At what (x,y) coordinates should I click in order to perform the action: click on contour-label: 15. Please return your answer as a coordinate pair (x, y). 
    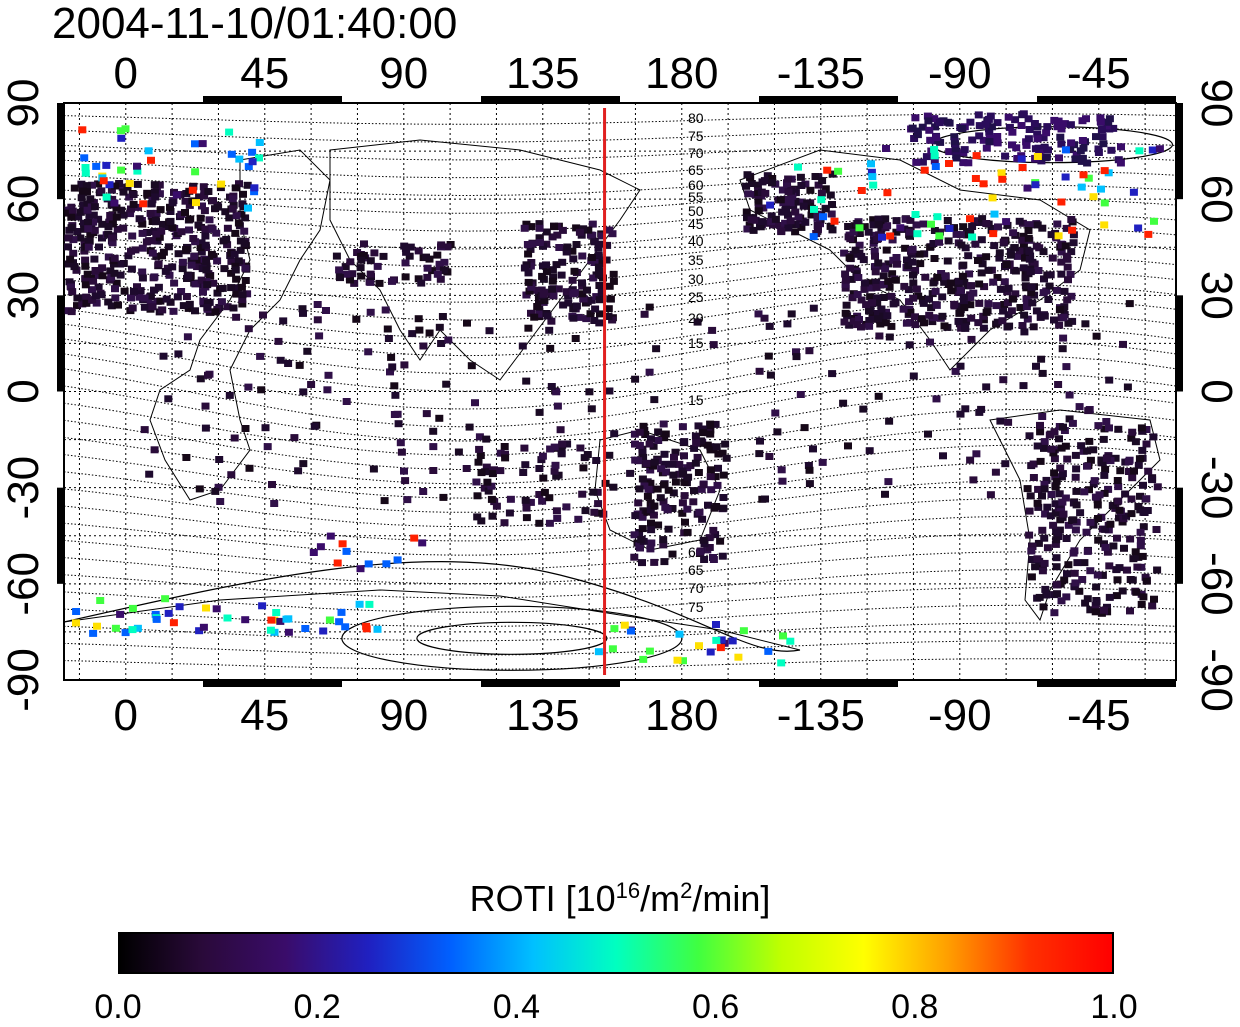
    Looking at the image, I should click on (696, 343).